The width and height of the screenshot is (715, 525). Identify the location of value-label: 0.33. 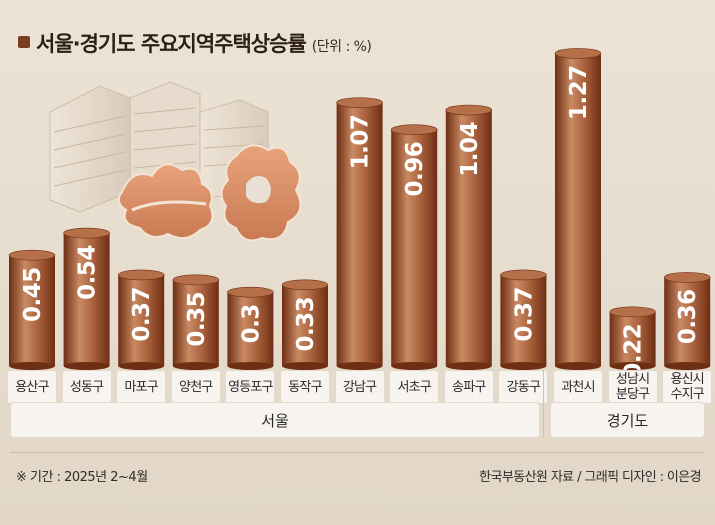
(306, 324).